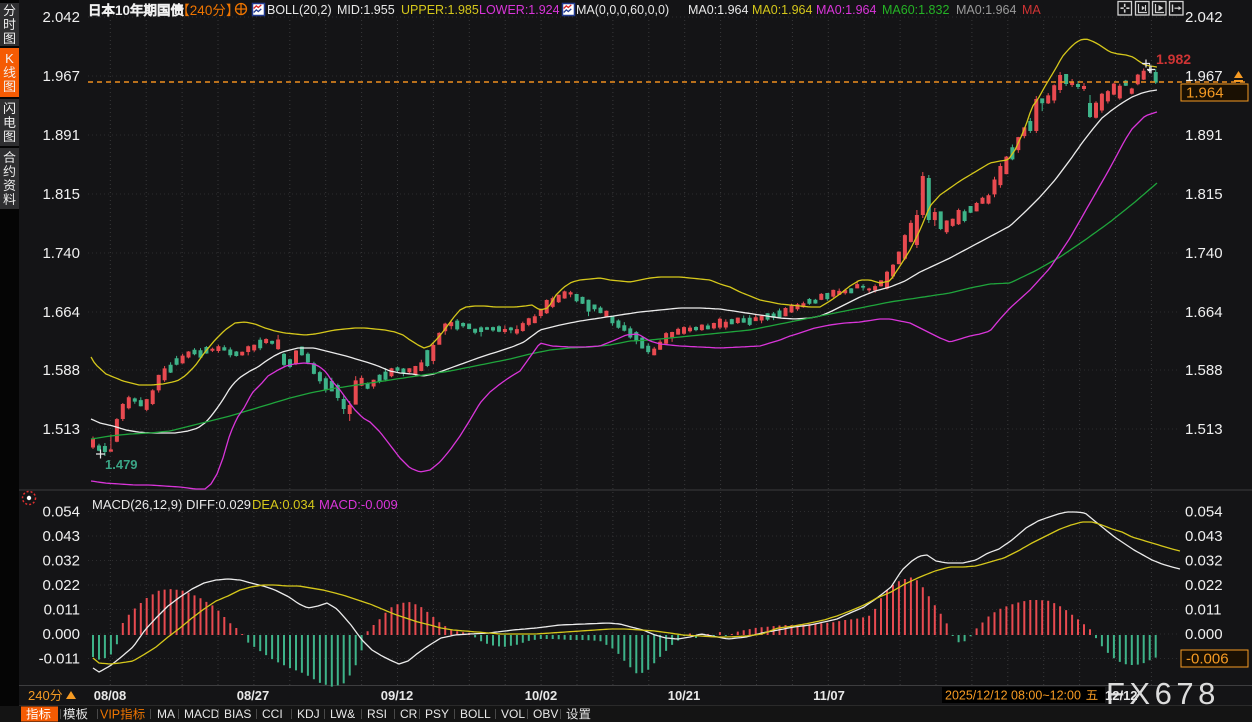  I want to click on svg-text: 2025/12/12 08:00~12:00, so click(1013, 696).